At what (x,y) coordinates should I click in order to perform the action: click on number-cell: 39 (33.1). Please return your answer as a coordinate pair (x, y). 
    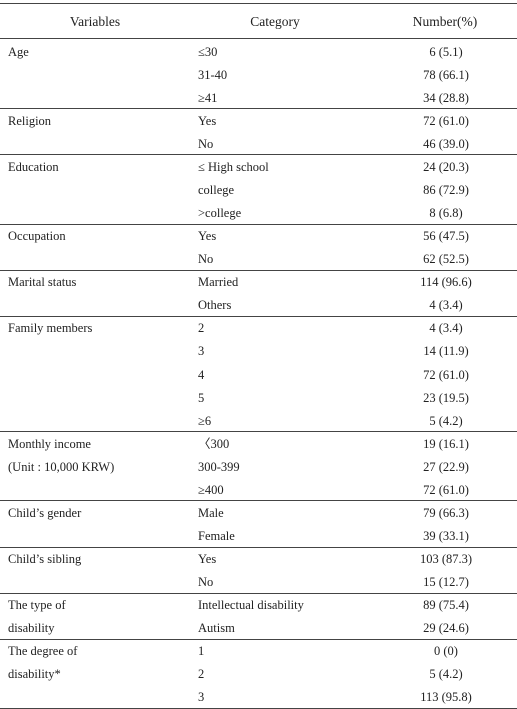
    Looking at the image, I should click on (446, 536).